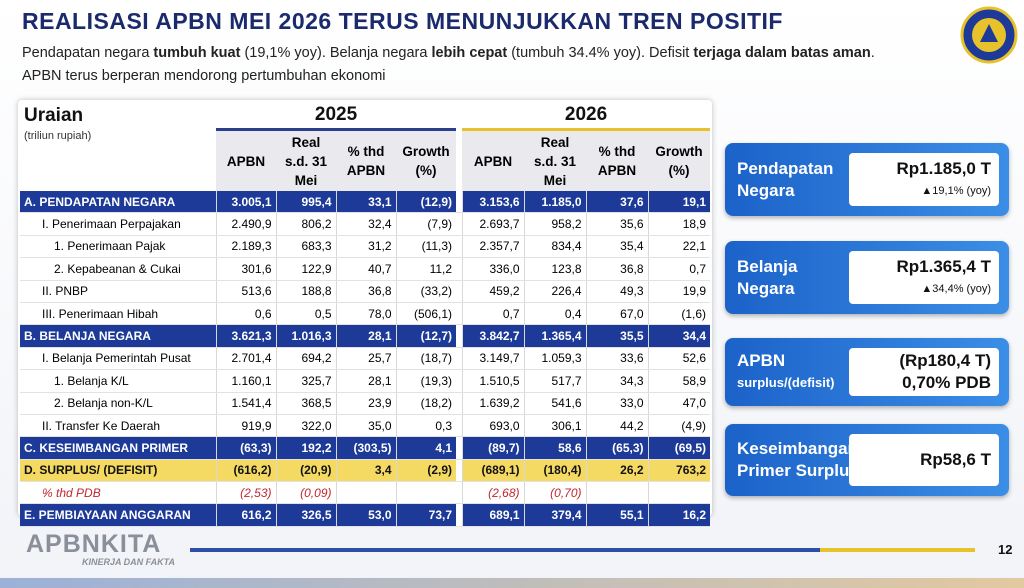  What do you see at coordinates (785, 168) in the screenshot?
I see `card-title-line: Pendapatan` at bounding box center [785, 168].